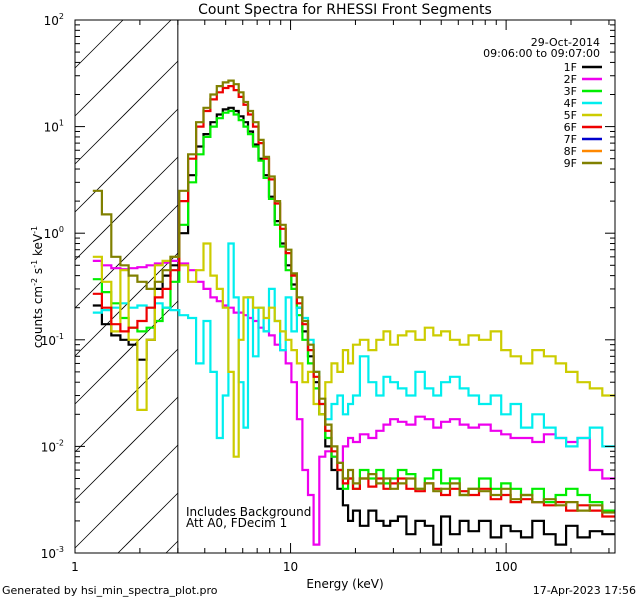  I want to click on x-tick-label: 10, so click(290, 567).